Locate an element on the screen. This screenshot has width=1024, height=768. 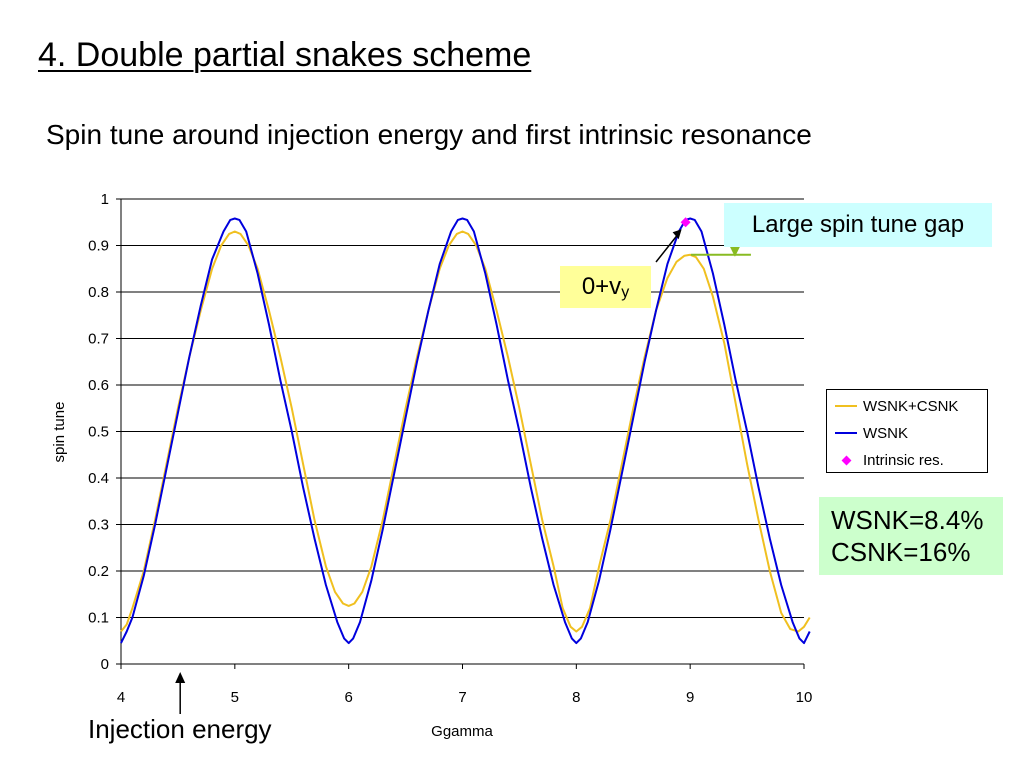
y-tick-label: 0.3 is located at coordinates (98, 525).